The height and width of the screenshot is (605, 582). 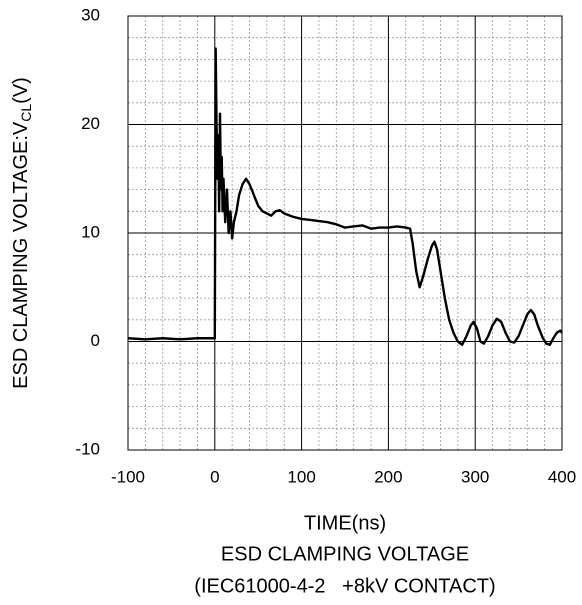 I want to click on y-tick-label: 30, so click(x=90, y=14).